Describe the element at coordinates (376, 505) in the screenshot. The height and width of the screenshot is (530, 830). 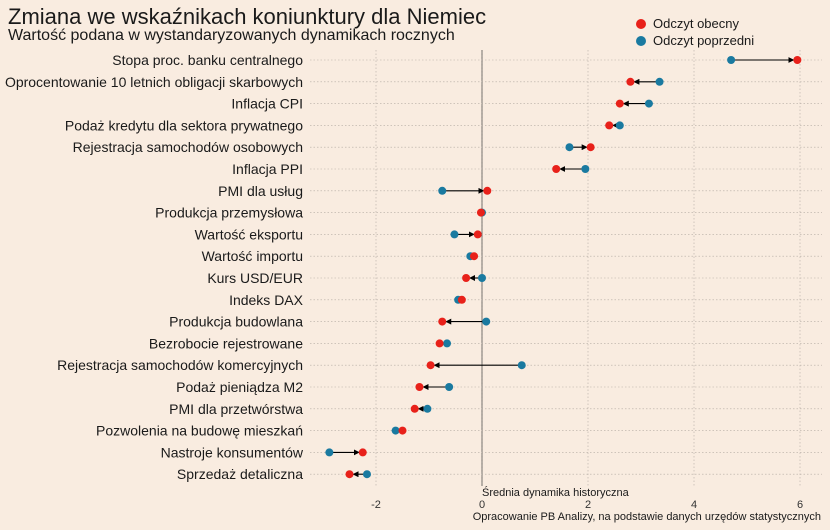
I see `x-tick-label: -2` at that location.